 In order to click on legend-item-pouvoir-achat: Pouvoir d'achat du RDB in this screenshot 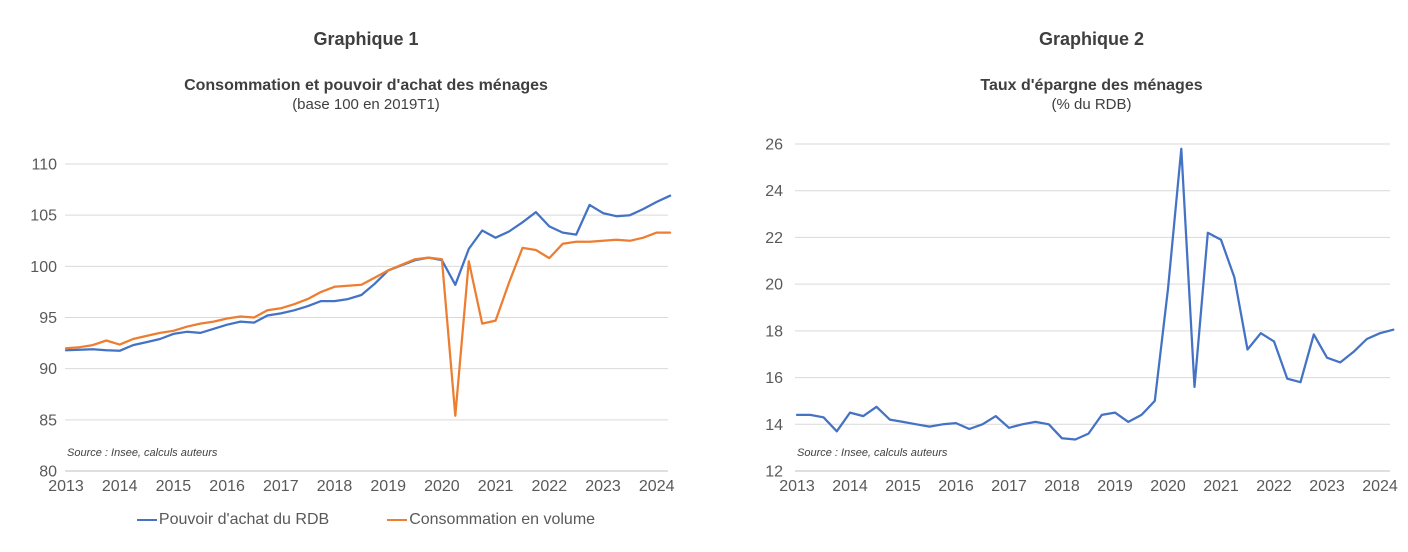, I will do `click(233, 520)`.